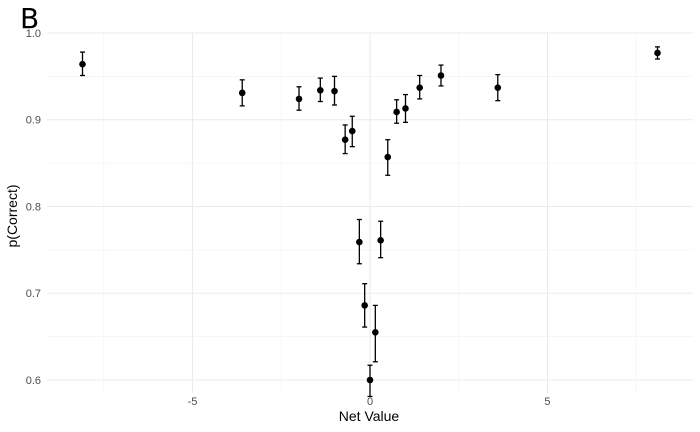 The image size is (700, 432). I want to click on y-tick-label: 1.0, so click(33, 34).